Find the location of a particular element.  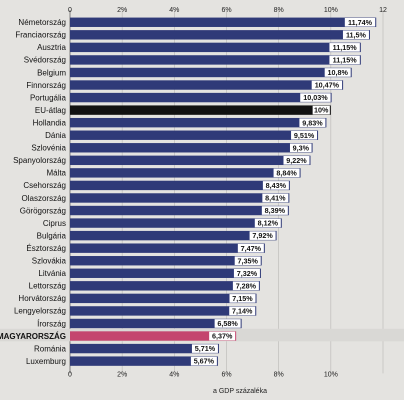

value-label: 8,41% is located at coordinates (275, 198).